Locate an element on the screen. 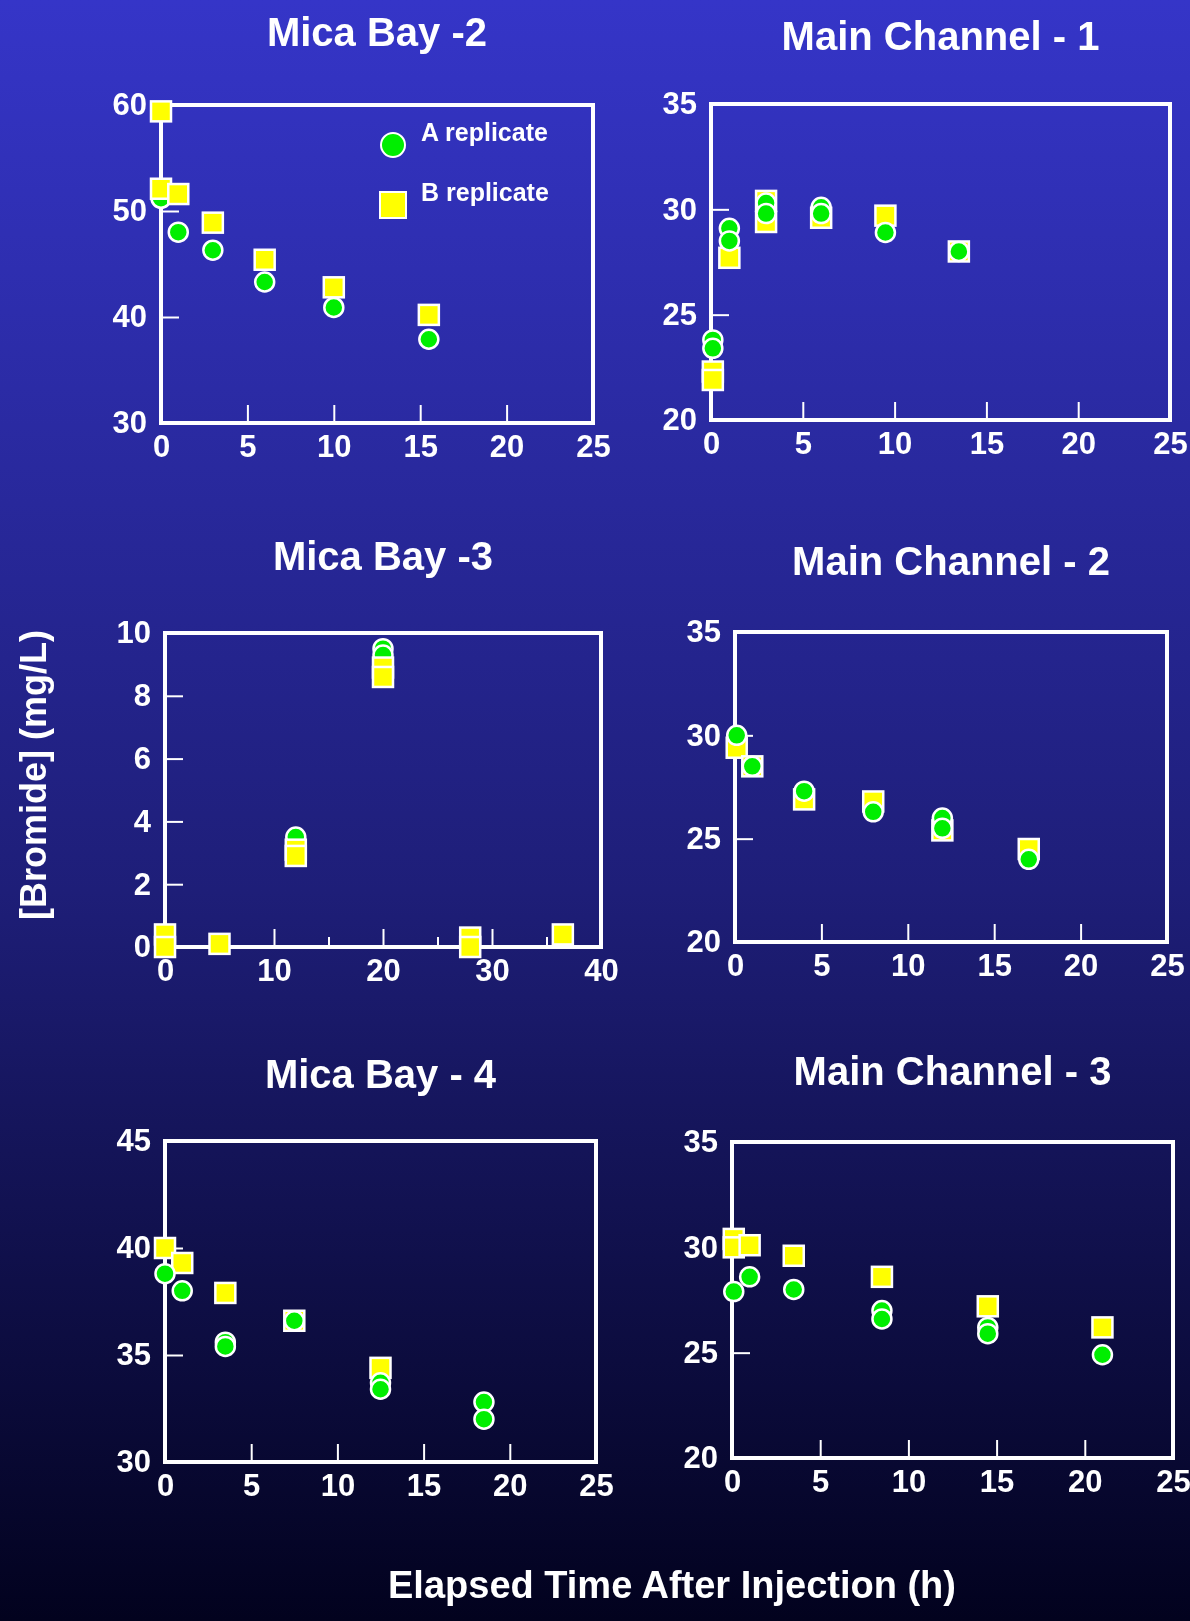 This screenshot has height=1621, width=1190. x-tick-label: 30 is located at coordinates (492, 971).